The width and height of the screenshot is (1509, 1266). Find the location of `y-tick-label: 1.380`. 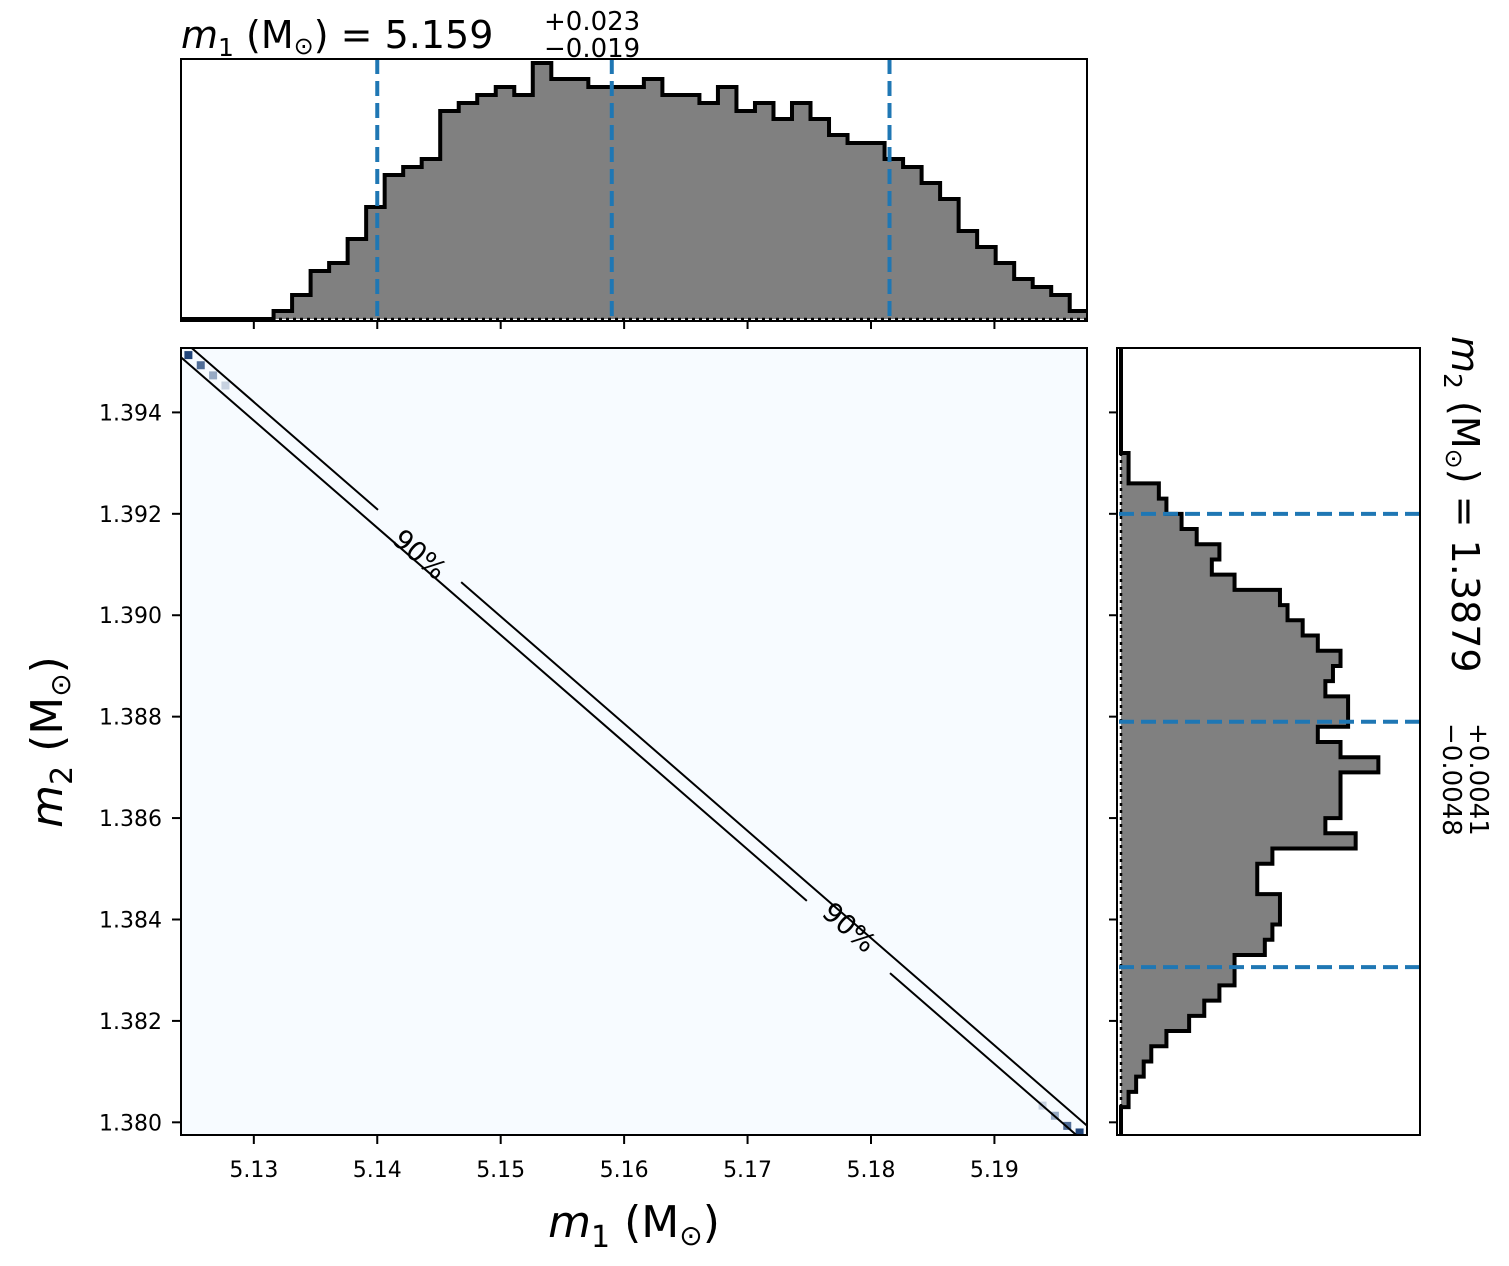

y-tick-label: 1.380 is located at coordinates (130, 1123).